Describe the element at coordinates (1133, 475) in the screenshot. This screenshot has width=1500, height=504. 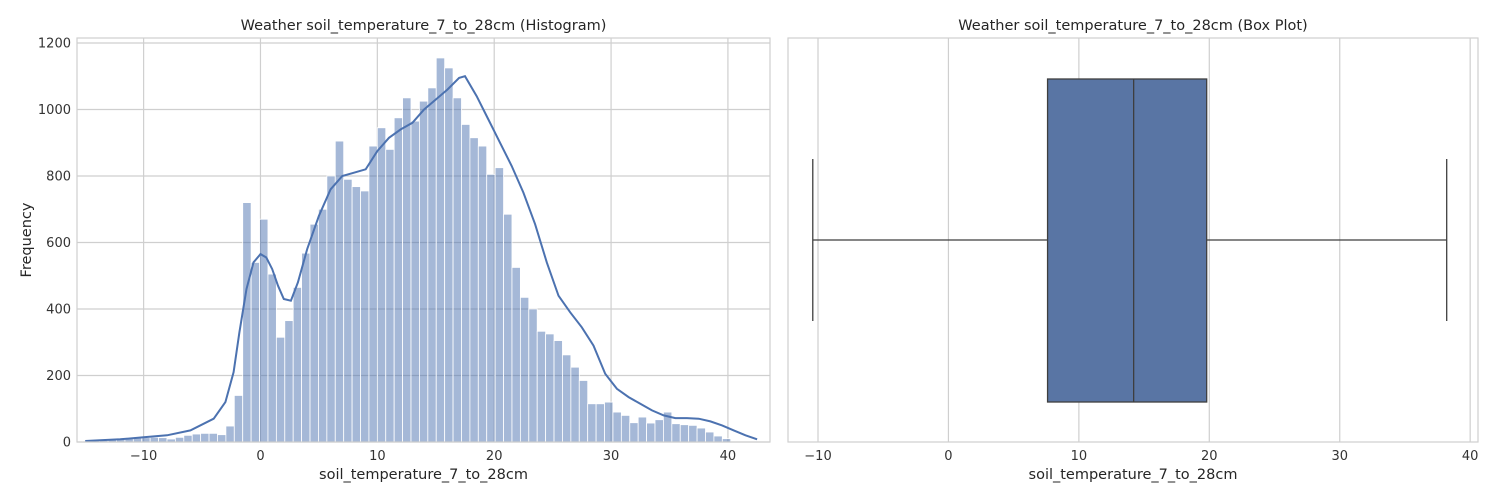
I see `boxplot-x-label: soil_temperature_7_to_28cm` at that location.